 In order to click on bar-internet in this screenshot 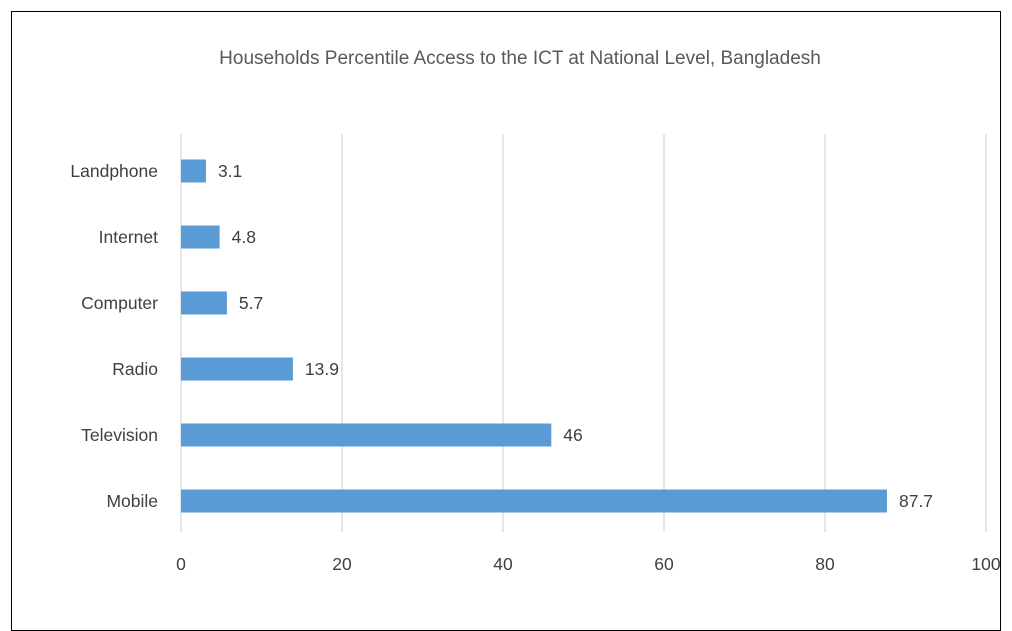, I will do `click(200, 237)`.